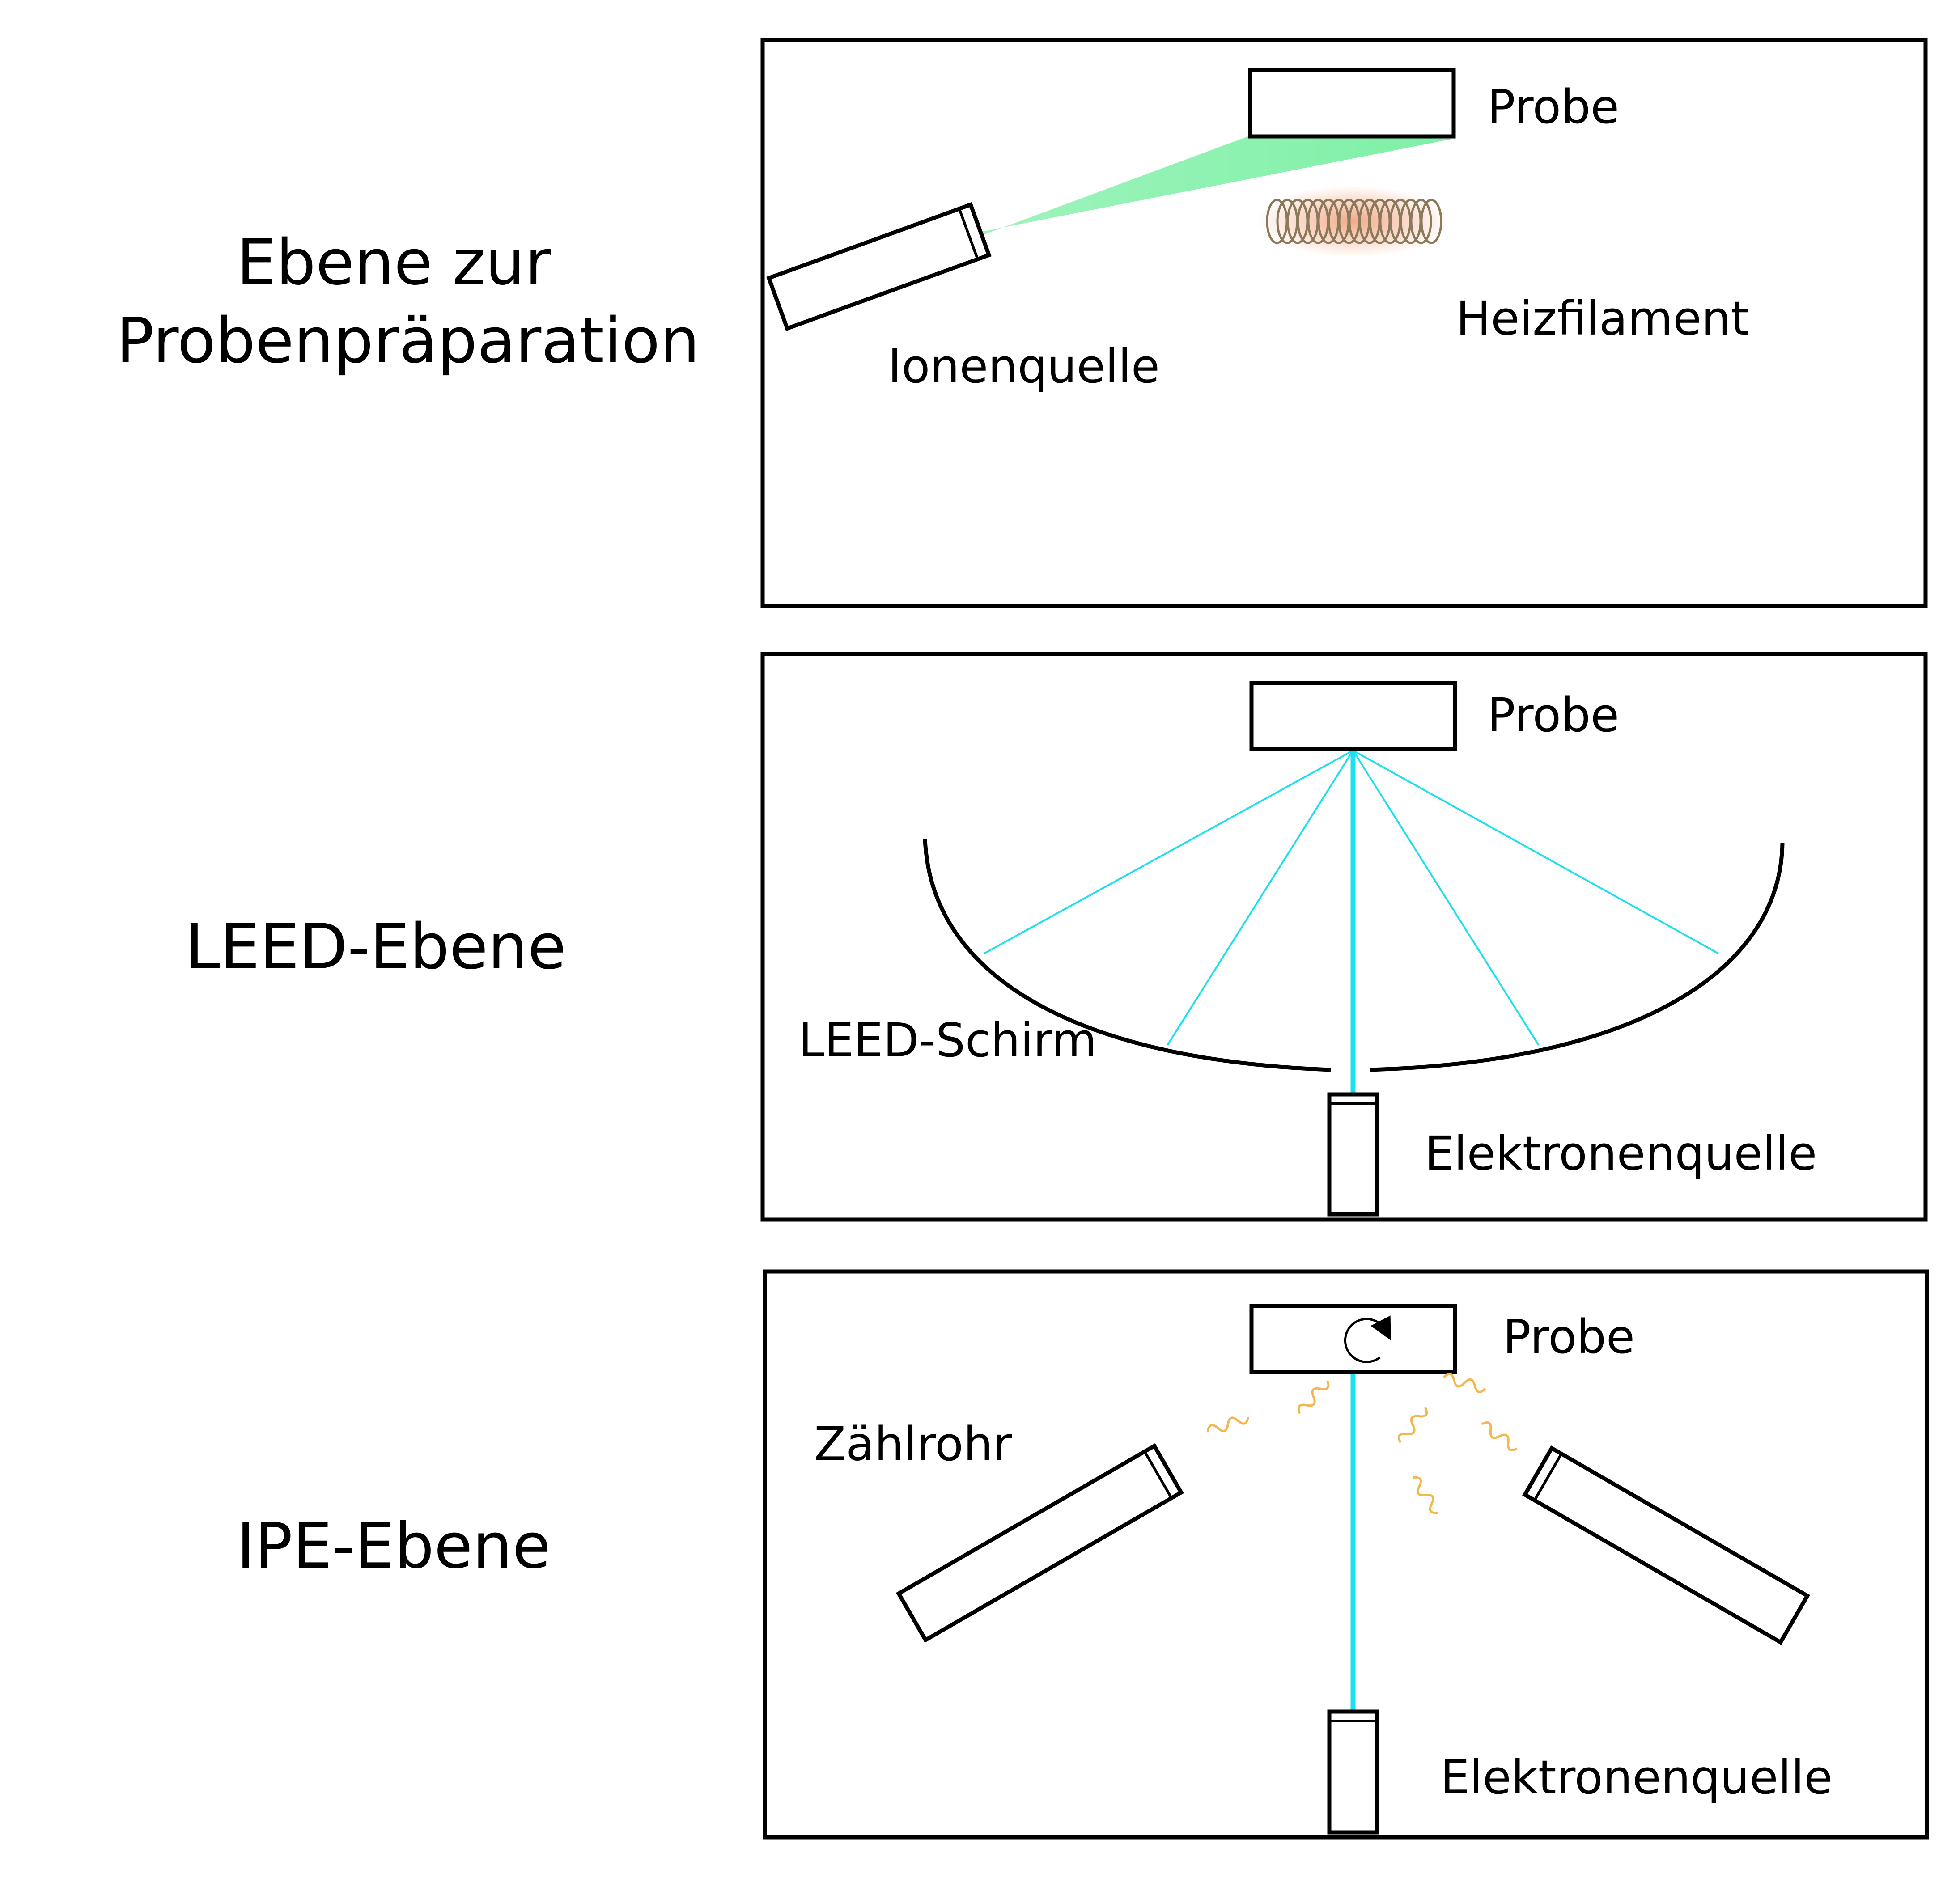 The image size is (1960, 1882). Describe the element at coordinates (1024, 366) in the screenshot. I see `ion-source-label: Ionenquelle` at that location.